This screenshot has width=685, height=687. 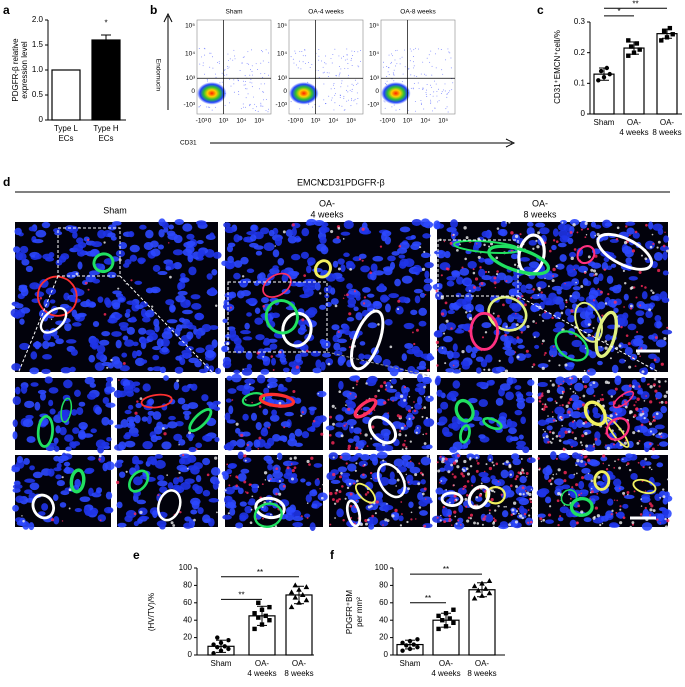 What do you see at coordinates (443, 121) in the screenshot?
I see `flow-x-tick: 10⁵` at bounding box center [443, 121].